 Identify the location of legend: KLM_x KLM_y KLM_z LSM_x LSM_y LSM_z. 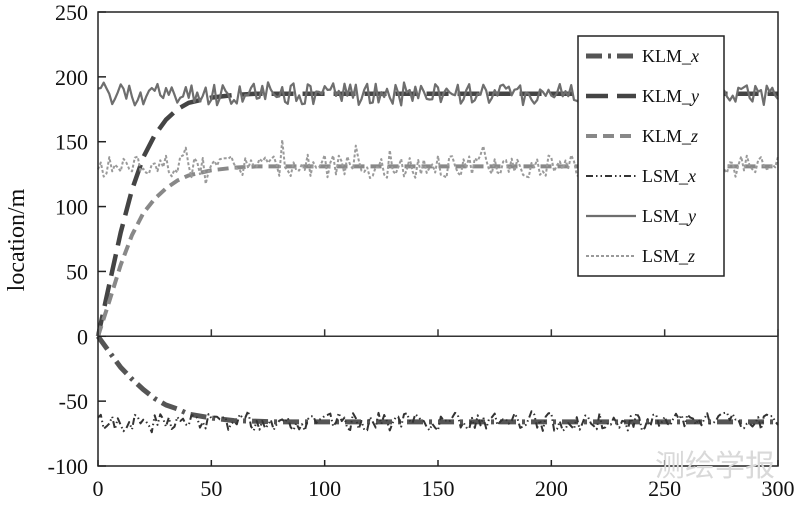
(651, 156).